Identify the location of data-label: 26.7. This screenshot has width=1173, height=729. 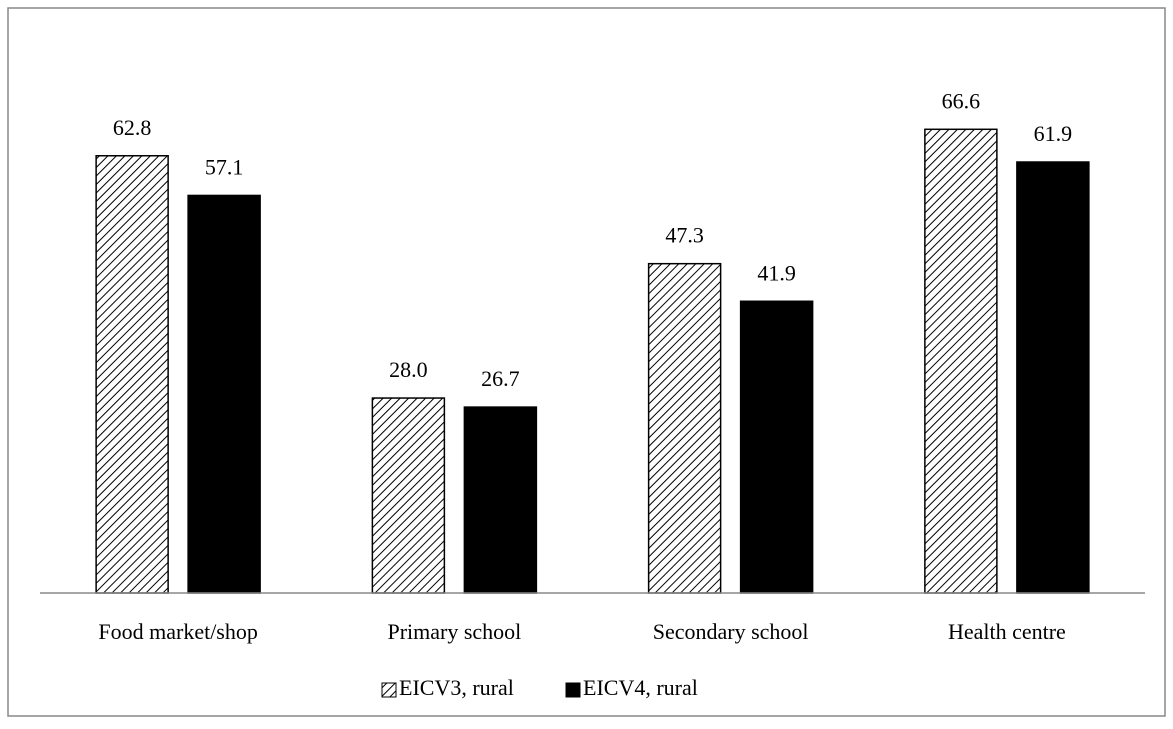
(500, 378).